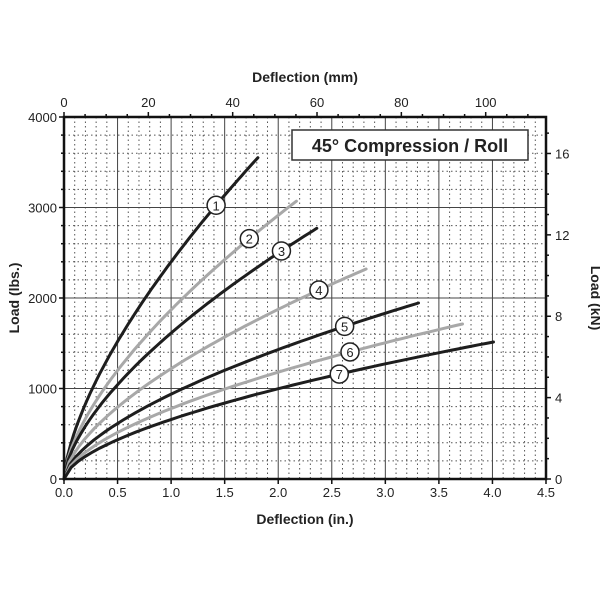  I want to click on x2-tick-label: 40, so click(232, 102).